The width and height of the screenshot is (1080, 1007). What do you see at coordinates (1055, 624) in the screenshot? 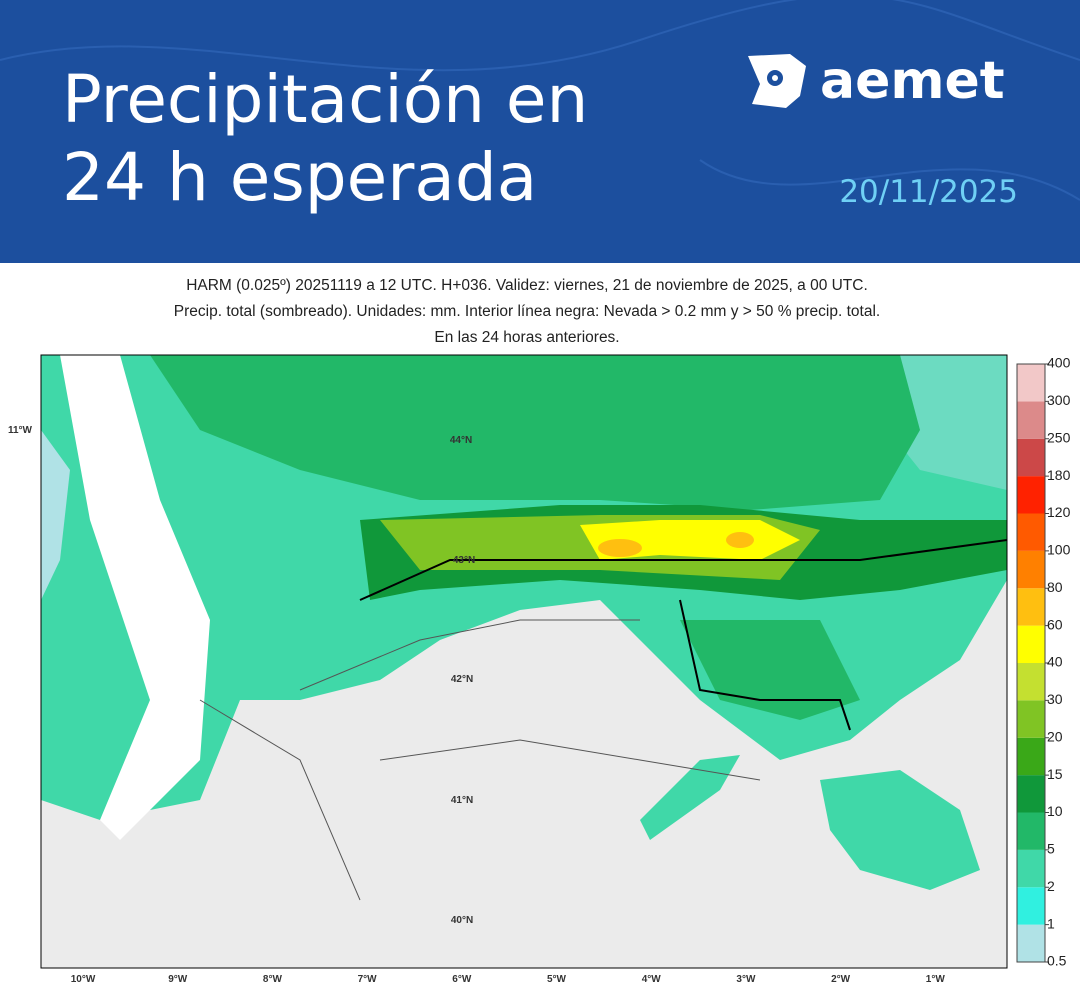
I see `colorbar-label: 60` at bounding box center [1055, 624].